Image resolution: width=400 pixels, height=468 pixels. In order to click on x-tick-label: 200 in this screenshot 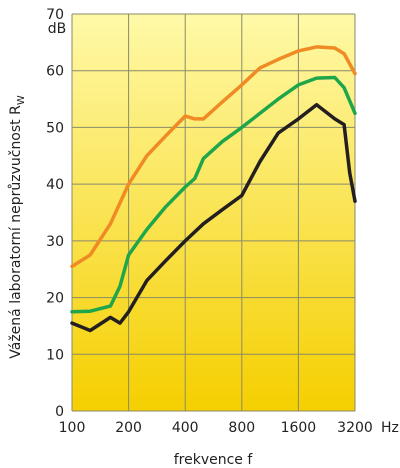, I will do `click(128, 428)`.